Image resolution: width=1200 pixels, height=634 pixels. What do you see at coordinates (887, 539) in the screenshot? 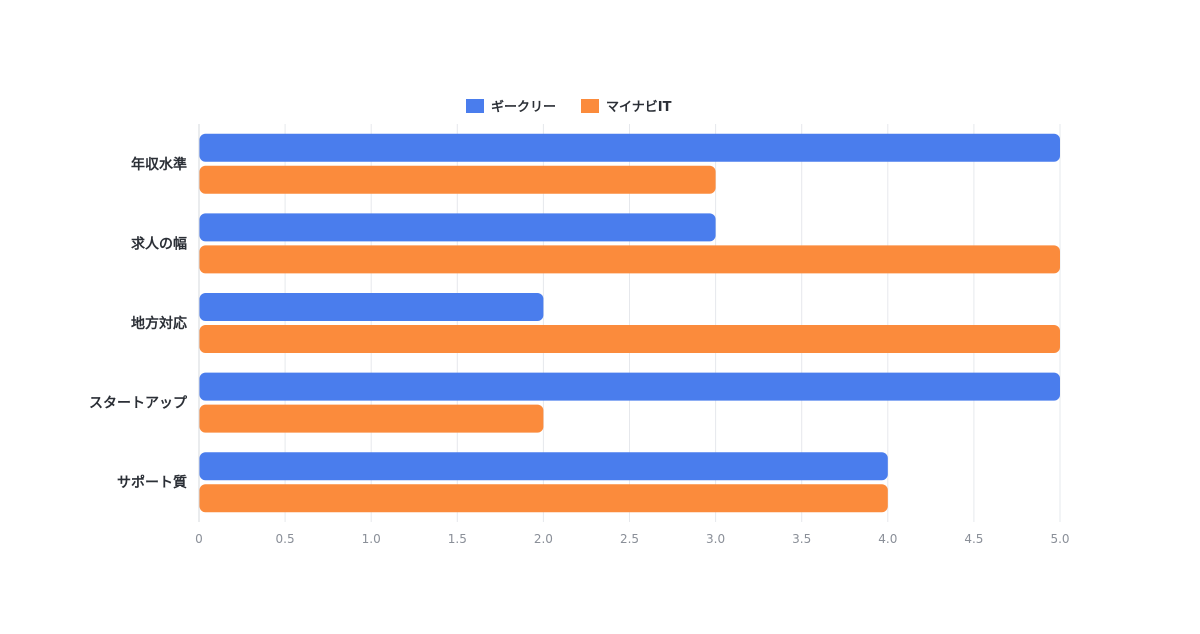
I see `x-tick-label: 4.0` at bounding box center [887, 539].